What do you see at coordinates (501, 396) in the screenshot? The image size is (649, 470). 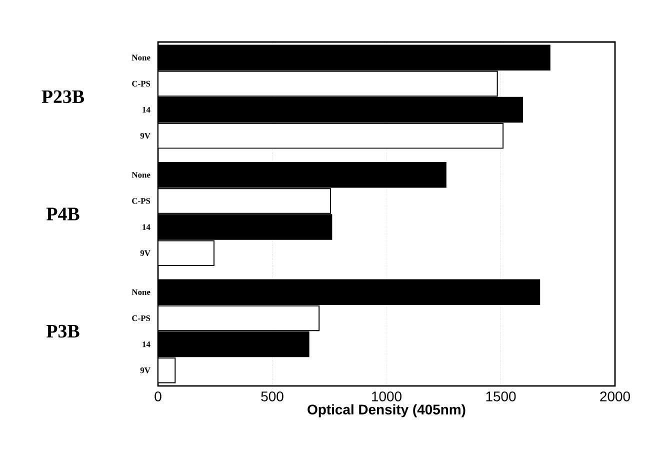 I see `x-tick-label: 1500` at bounding box center [501, 396].